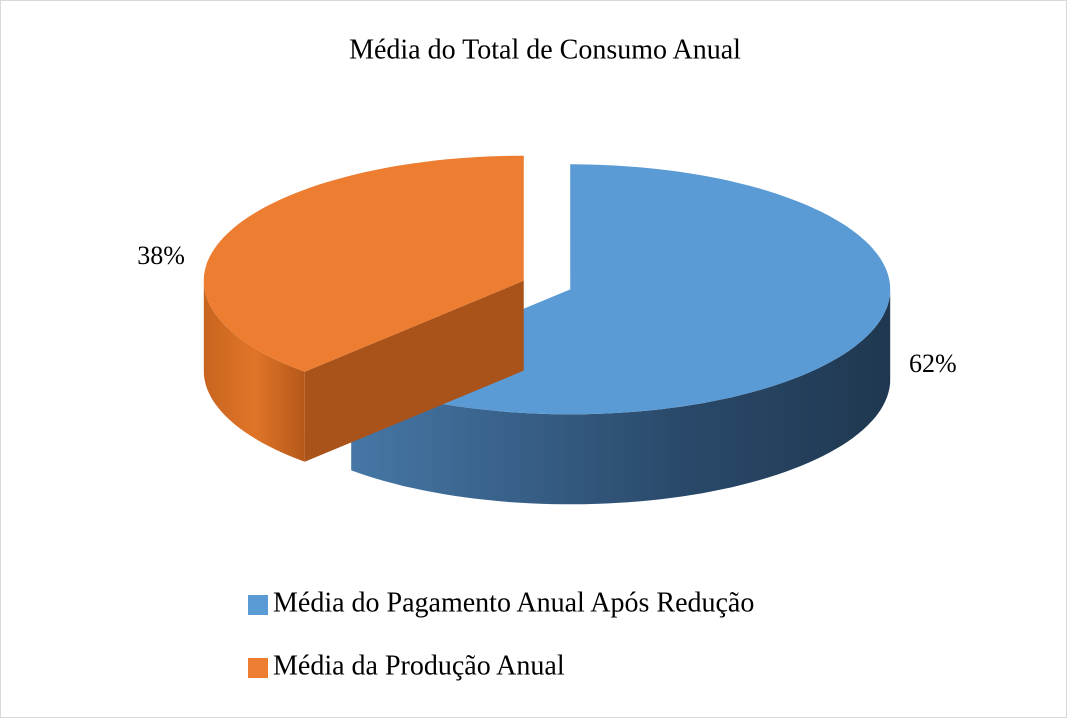 The width and height of the screenshot is (1068, 719). Describe the element at coordinates (414, 371) in the screenshot. I see `slice-face` at that location.